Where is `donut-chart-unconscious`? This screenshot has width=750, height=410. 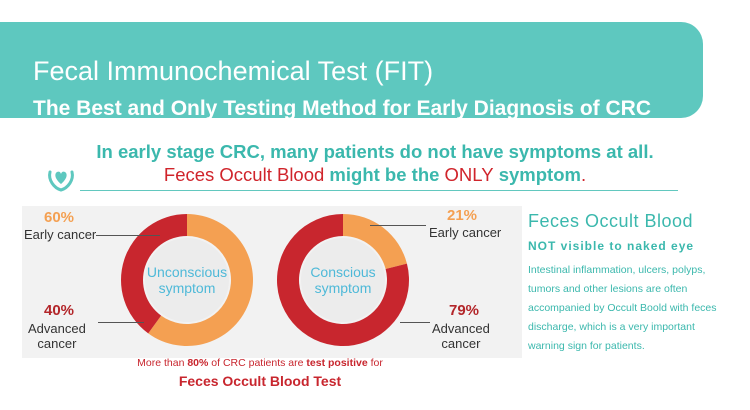
donut-chart-unconscious is located at coordinates (187, 280).